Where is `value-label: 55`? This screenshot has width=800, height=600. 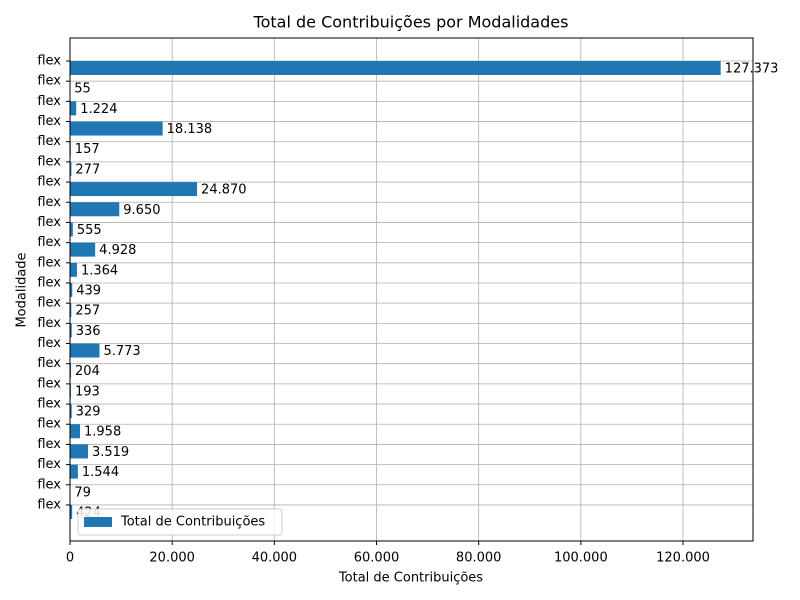
value-label: 55 is located at coordinates (82, 89).